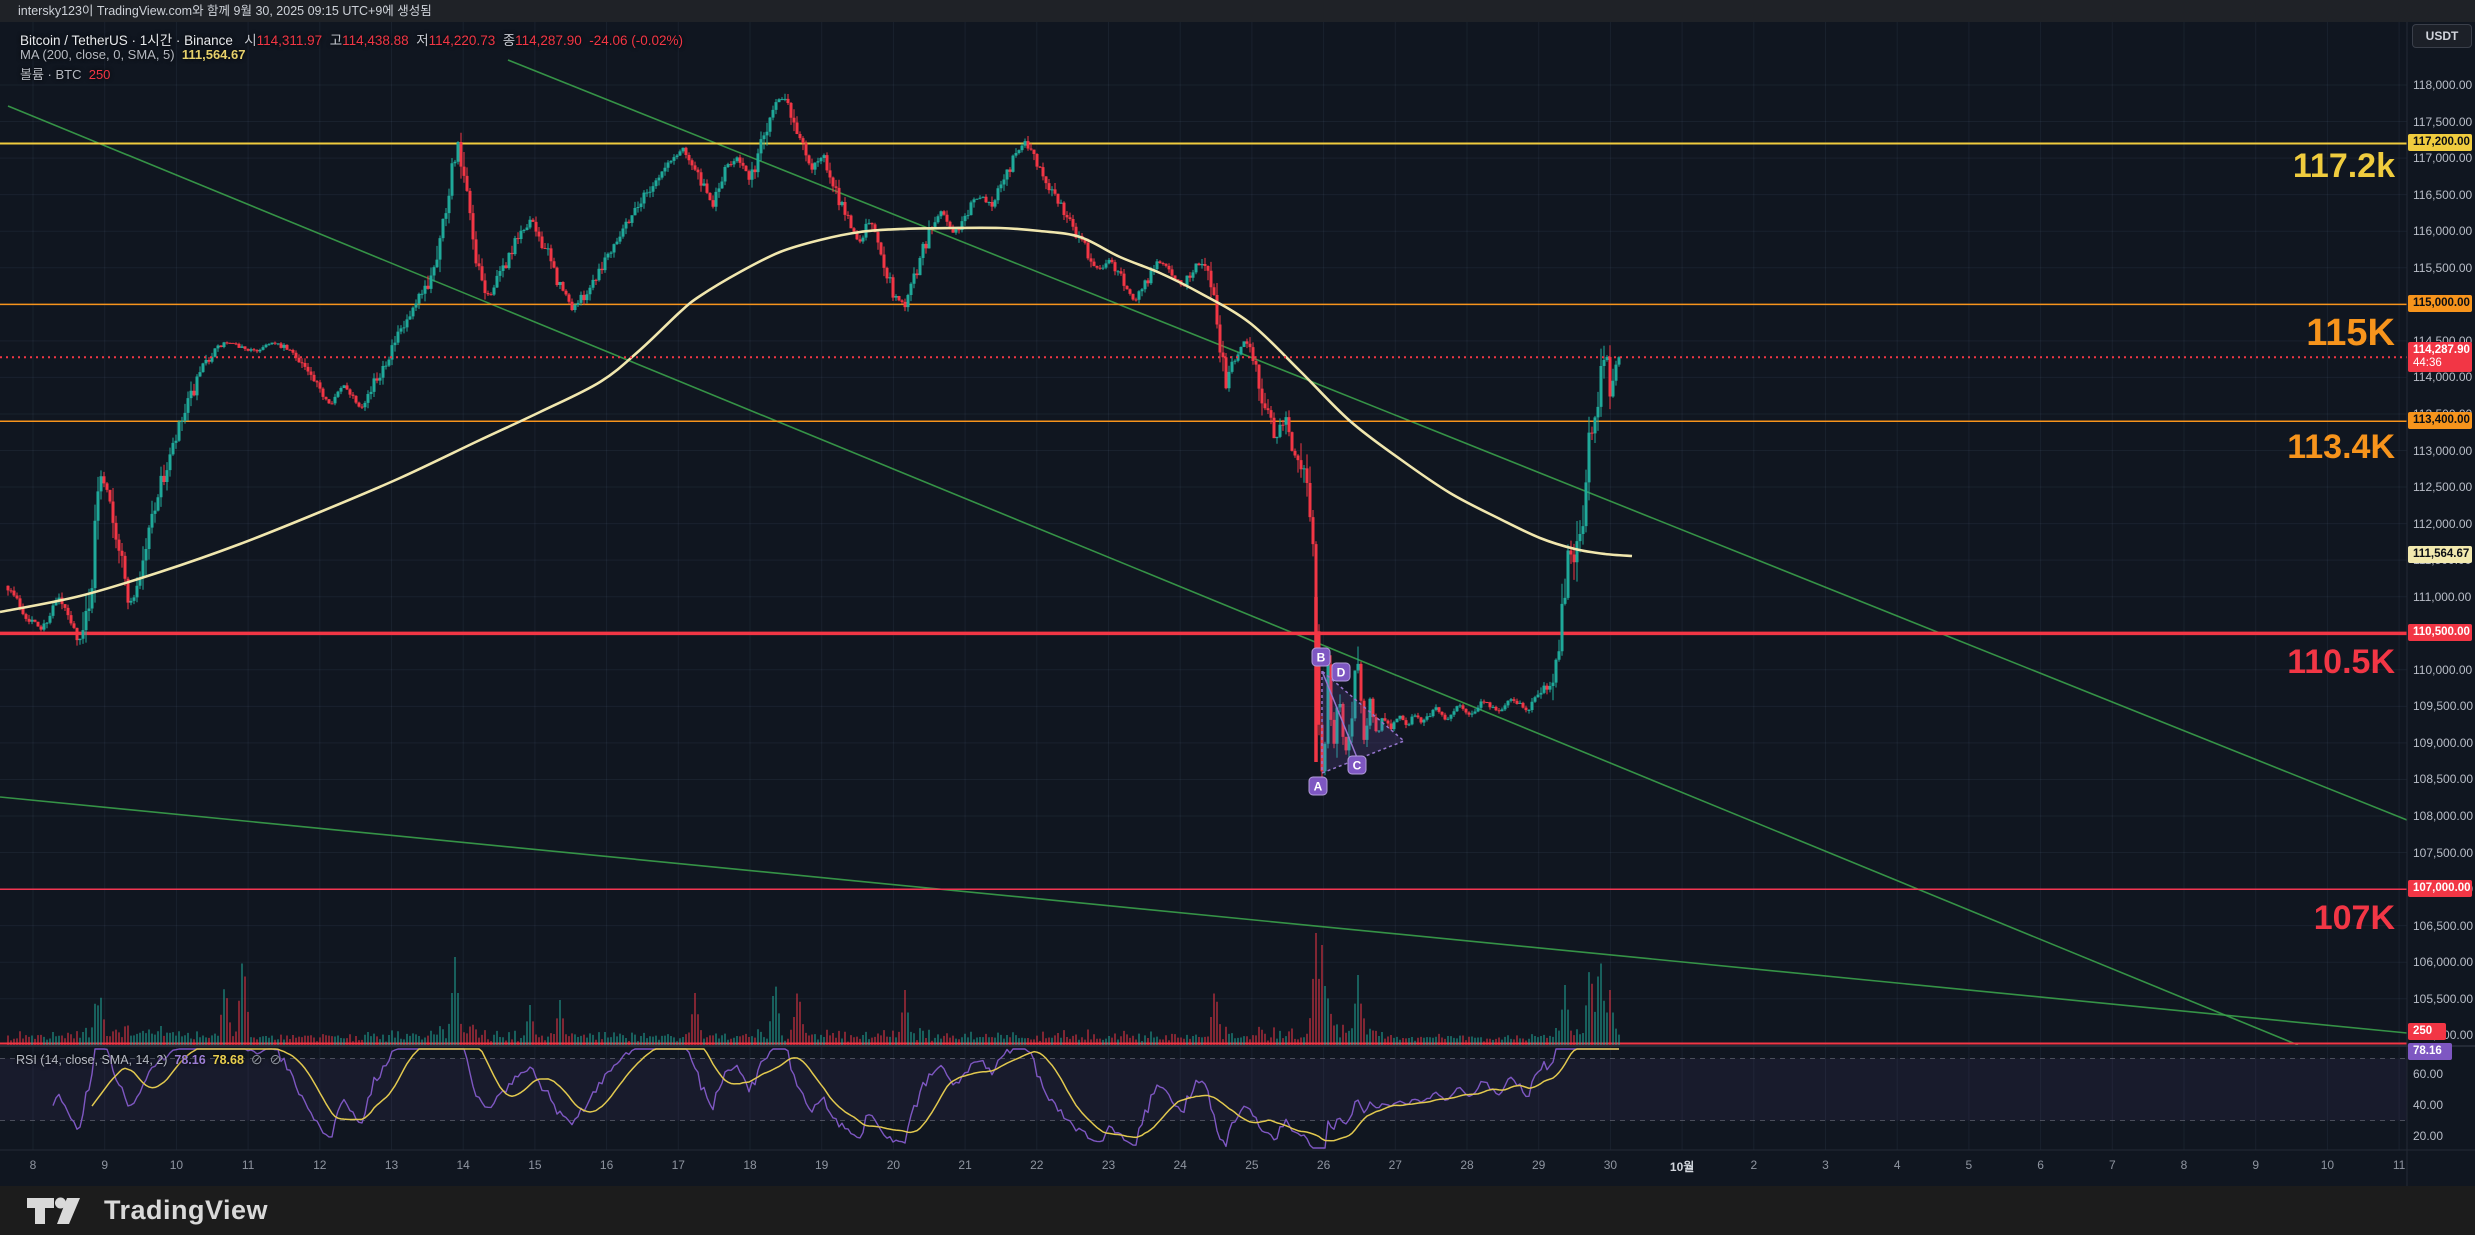 The height and width of the screenshot is (1235, 2475). I want to click on price-level-badge: 250, so click(2427, 1031).